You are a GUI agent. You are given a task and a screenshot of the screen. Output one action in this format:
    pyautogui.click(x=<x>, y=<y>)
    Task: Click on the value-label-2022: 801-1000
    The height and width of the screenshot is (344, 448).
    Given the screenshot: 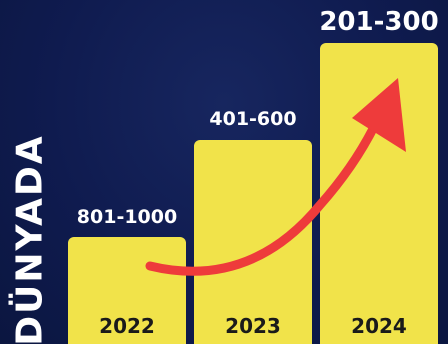 What is the action you would take?
    pyautogui.click(x=127, y=217)
    